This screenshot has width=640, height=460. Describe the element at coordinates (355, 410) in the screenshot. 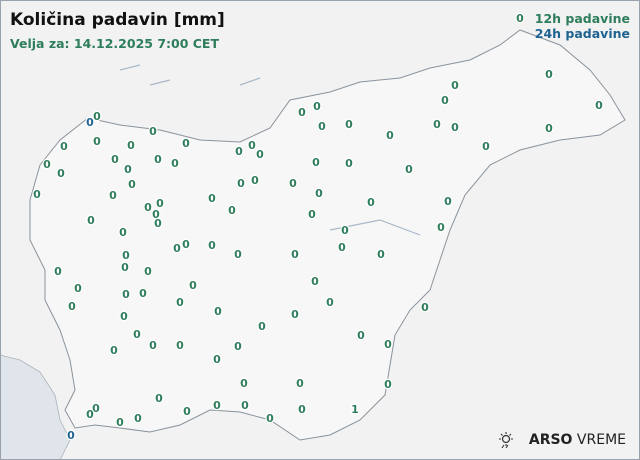

I see `station-value-12h: 1` at that location.